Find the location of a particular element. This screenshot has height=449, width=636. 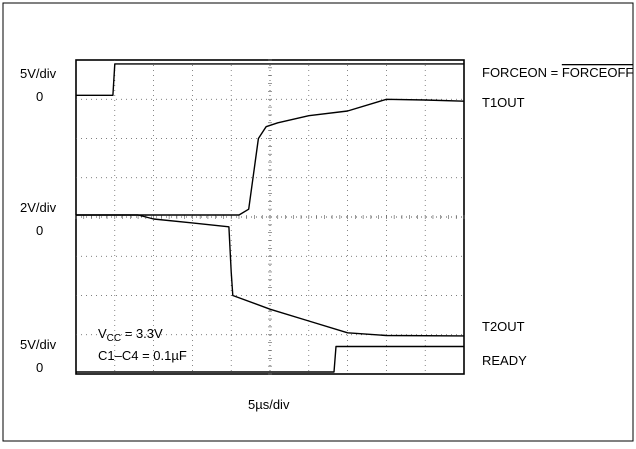

zero-label-mid: 0 is located at coordinates (39, 230).